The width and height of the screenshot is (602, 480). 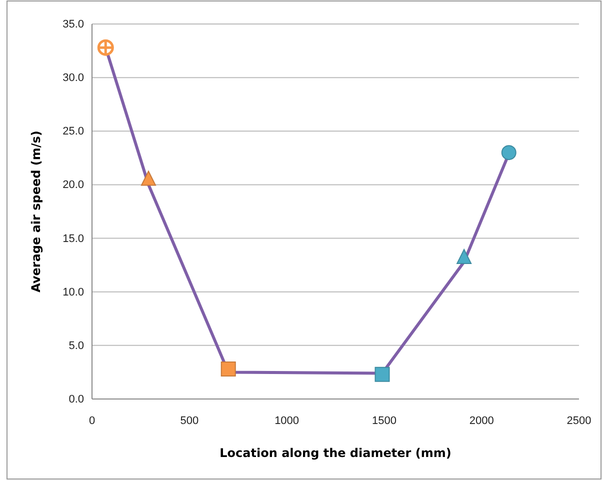 What do you see at coordinates (73, 132) in the screenshot?
I see `y-tick-label: 25.0` at bounding box center [73, 132].